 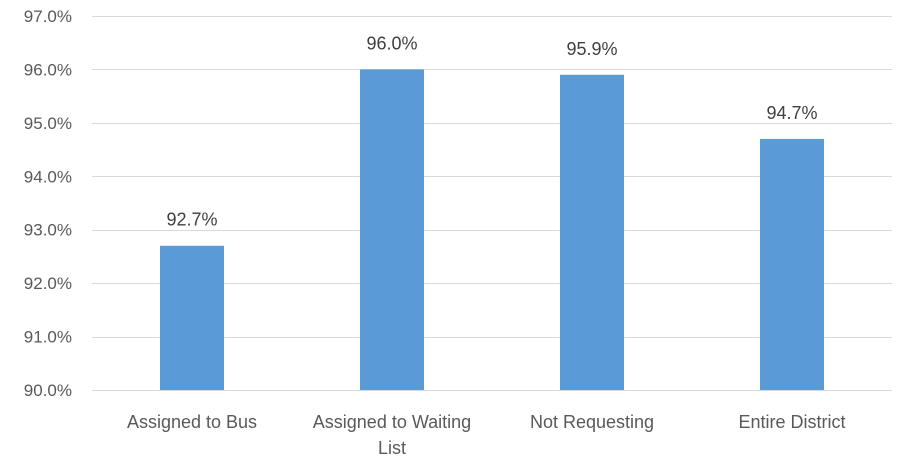 What do you see at coordinates (48, 123) in the screenshot?
I see `y-tick-label: 95.0%` at bounding box center [48, 123].